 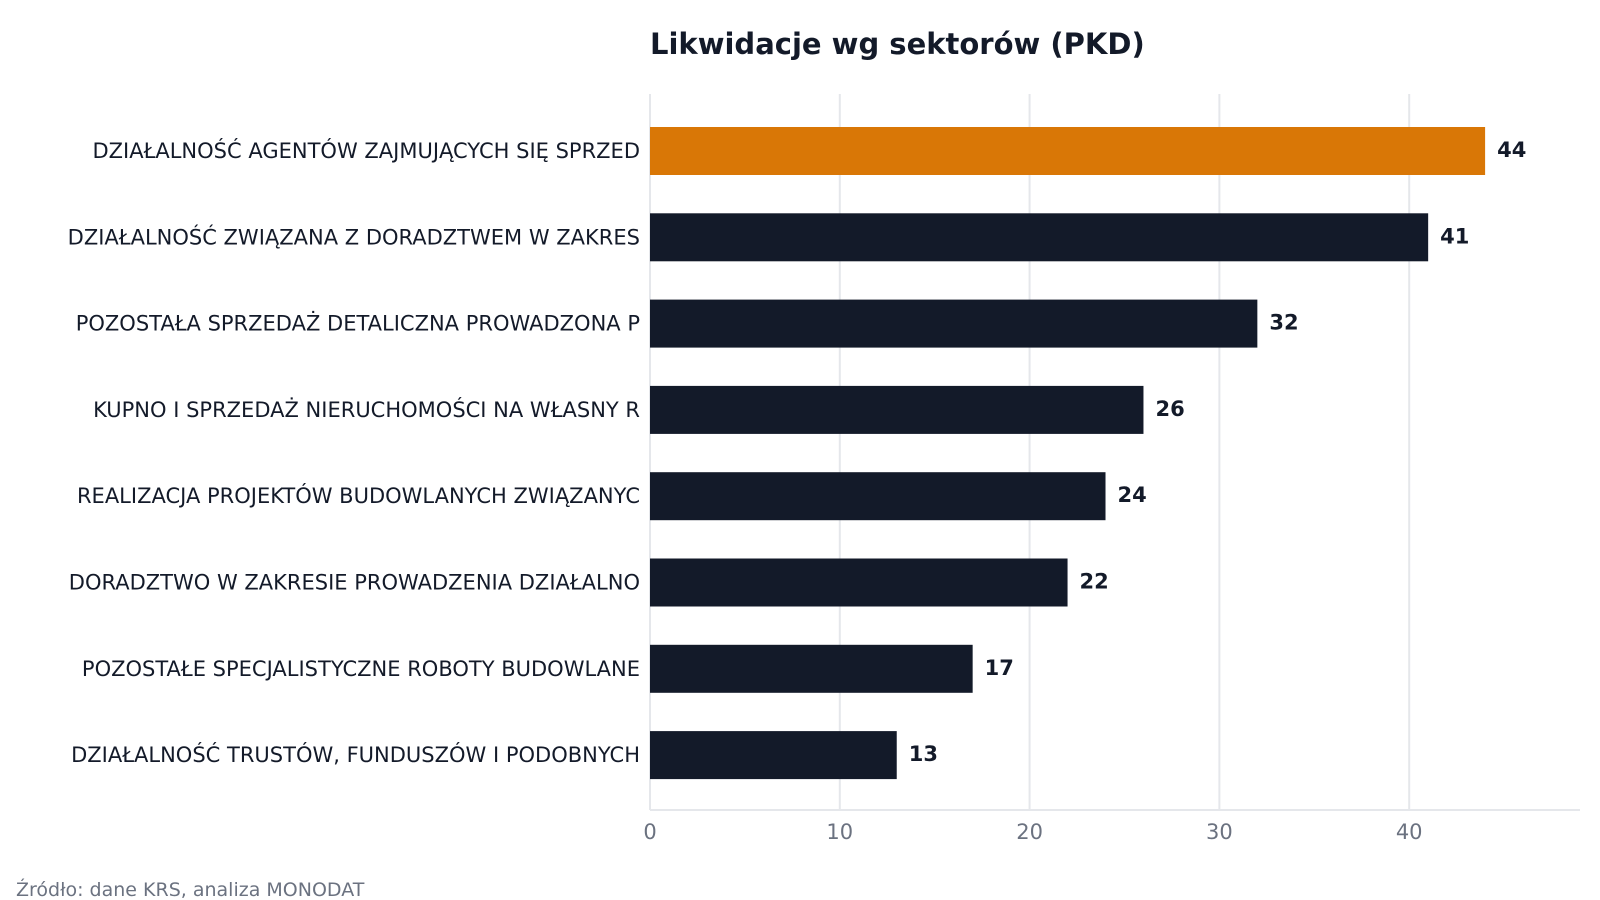 I want to click on x-tick-label: 40, so click(x=1409, y=832).